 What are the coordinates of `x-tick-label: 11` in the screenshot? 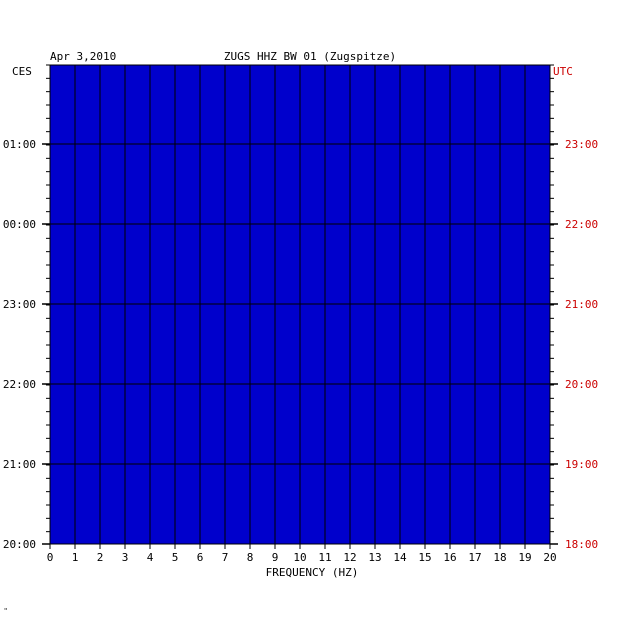 It's located at (324, 557).